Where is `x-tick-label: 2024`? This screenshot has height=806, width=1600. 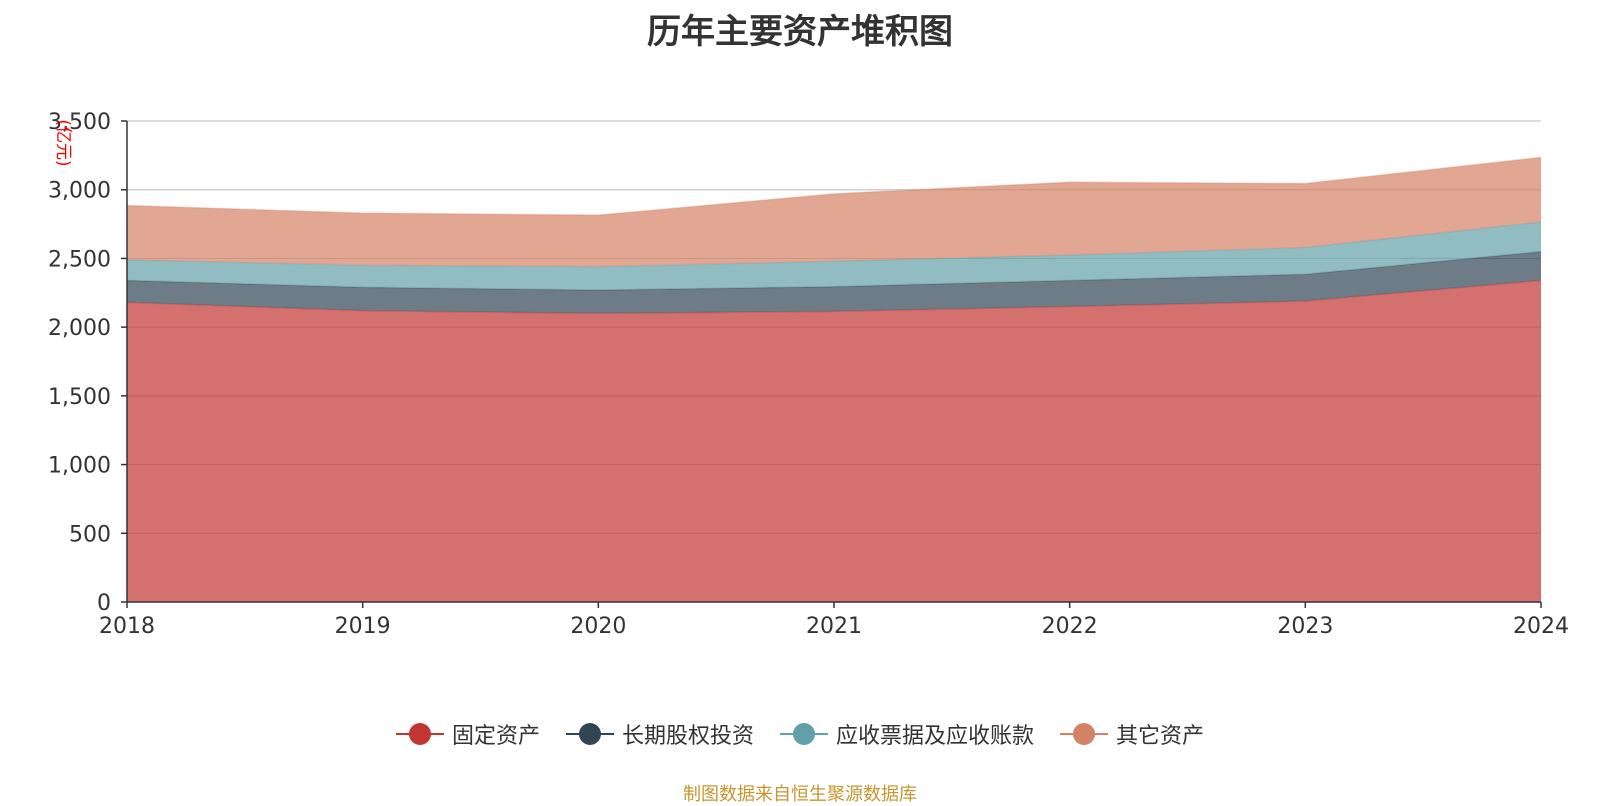
x-tick-label: 2024 is located at coordinates (1541, 626).